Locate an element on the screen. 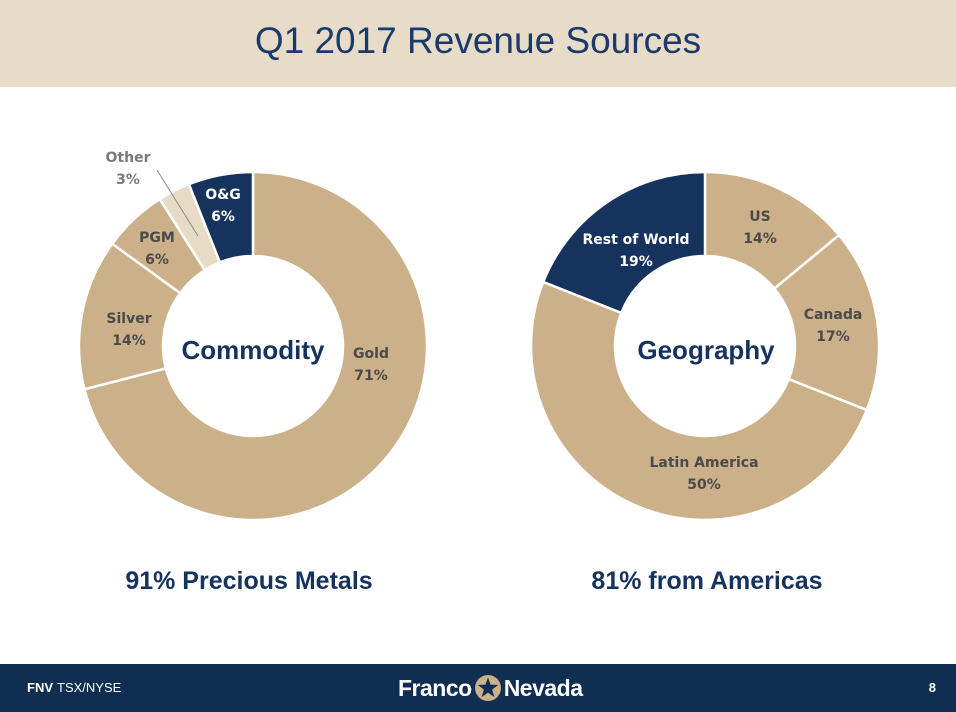 Image resolution: width=956 pixels, height=712 pixels. slice-value-silver: 14% is located at coordinates (129, 341).